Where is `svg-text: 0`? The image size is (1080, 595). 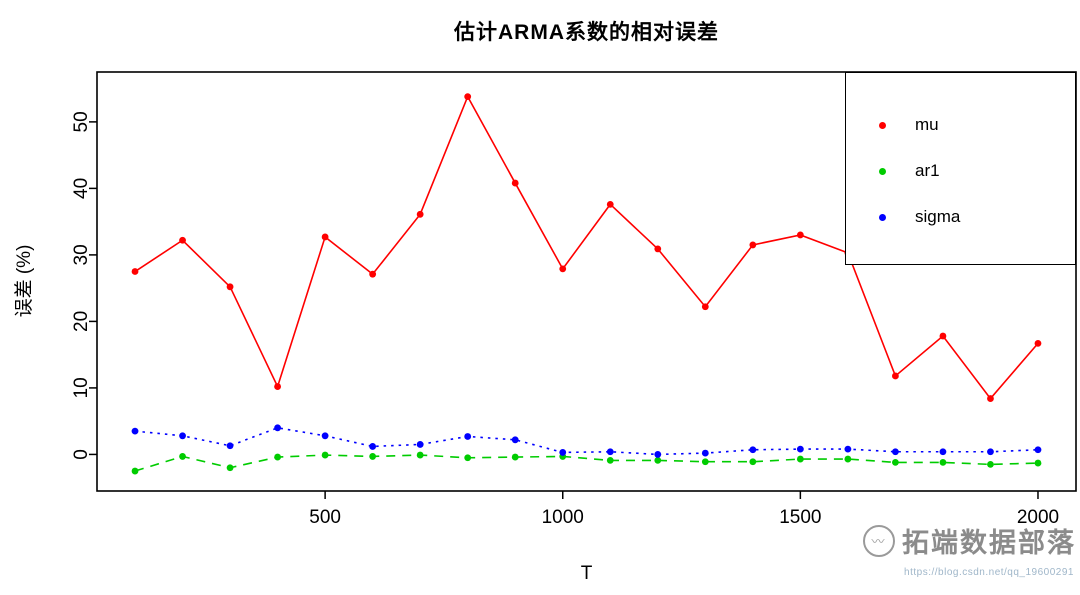 svg-text: 0 is located at coordinates (81, 454).